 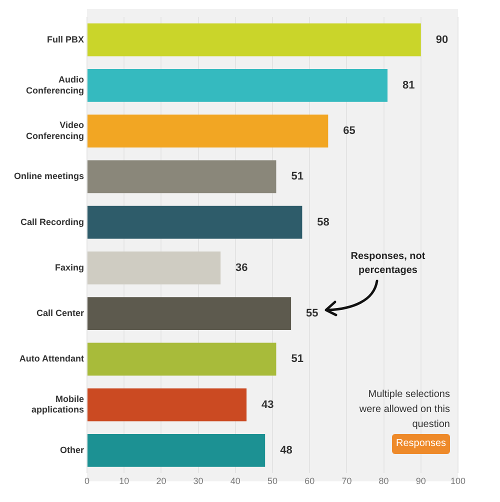 What do you see at coordinates (55, 130) in the screenshot?
I see `y-tick-label: Video Conferencing` at bounding box center [55, 130].